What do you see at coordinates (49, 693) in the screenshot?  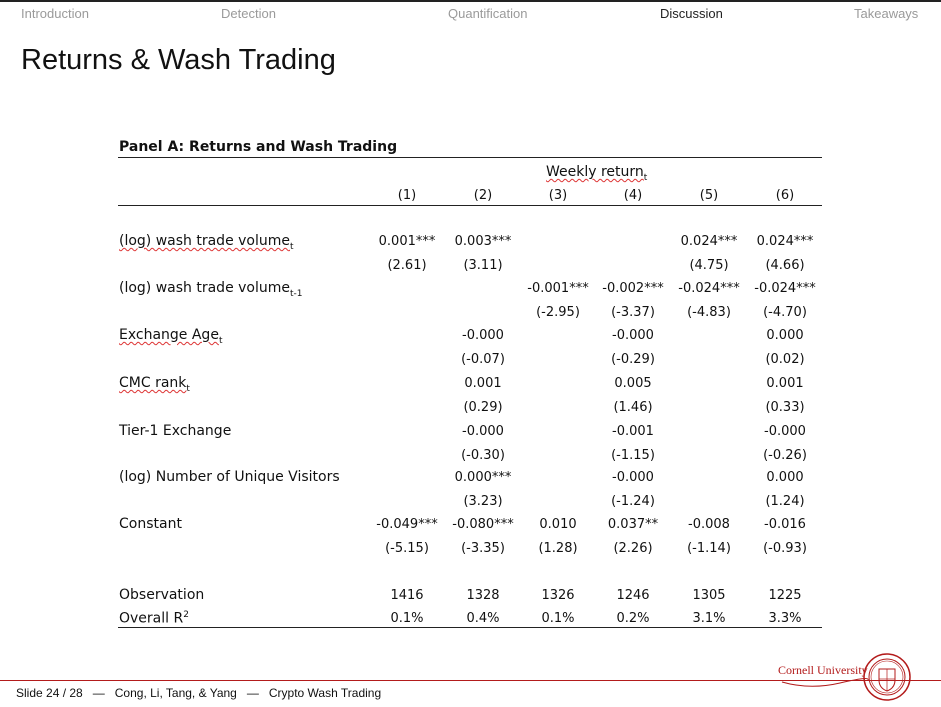 I see `slide-number: Slide 24 / 28` at bounding box center [49, 693].